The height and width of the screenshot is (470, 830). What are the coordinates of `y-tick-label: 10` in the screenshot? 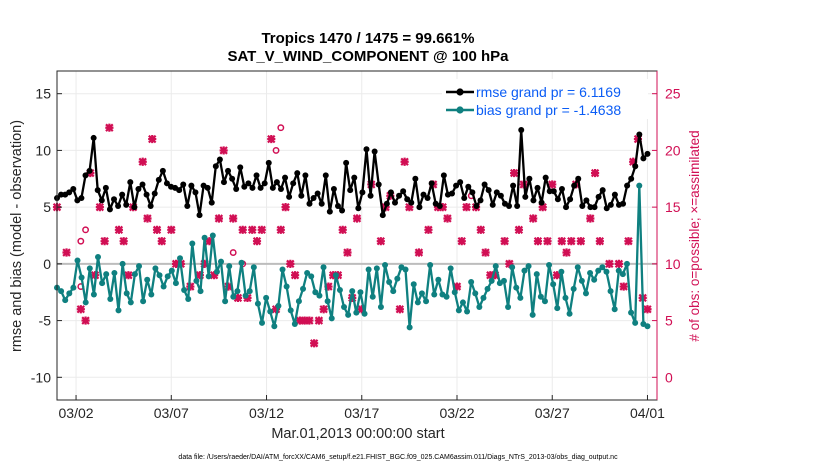 It's located at (43, 150).